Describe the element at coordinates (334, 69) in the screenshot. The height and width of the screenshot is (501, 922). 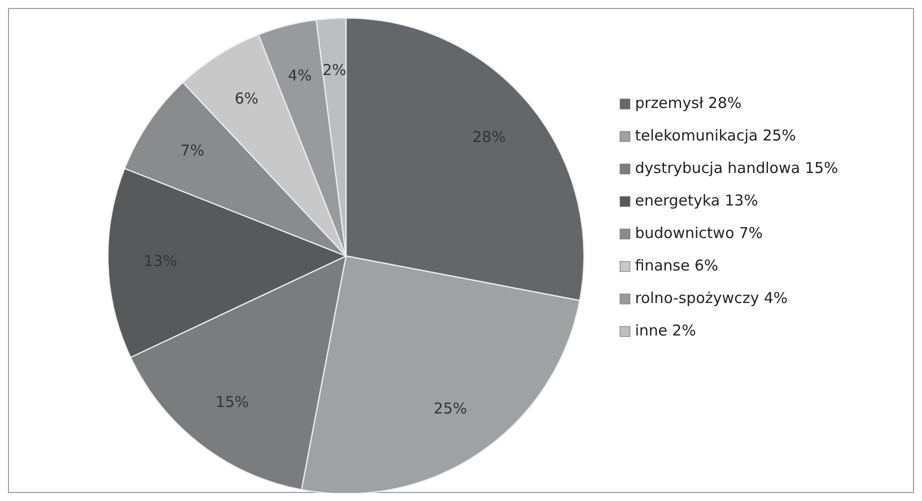
I see `data-label: 2%` at that location.